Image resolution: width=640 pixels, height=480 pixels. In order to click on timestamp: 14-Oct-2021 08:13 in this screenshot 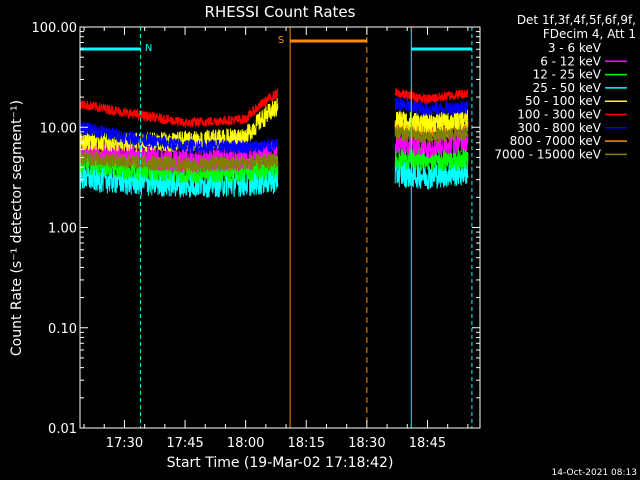, I will do `click(594, 473)`.